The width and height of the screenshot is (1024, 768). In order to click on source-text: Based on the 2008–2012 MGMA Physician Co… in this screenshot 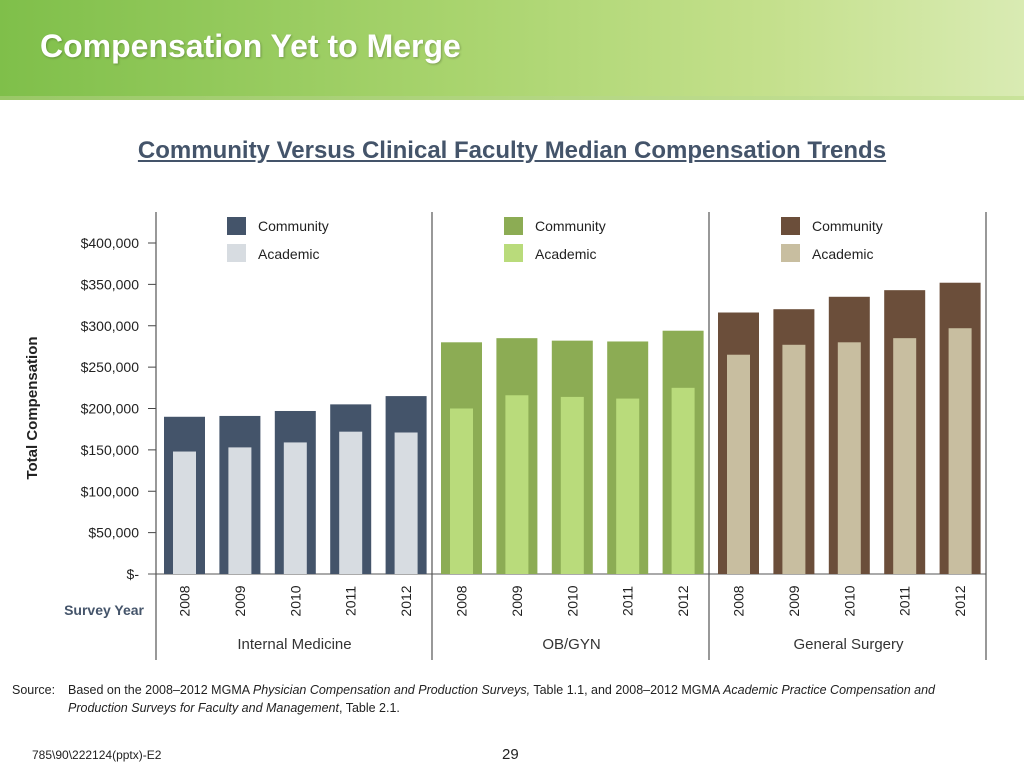, I will do `click(518, 699)`.